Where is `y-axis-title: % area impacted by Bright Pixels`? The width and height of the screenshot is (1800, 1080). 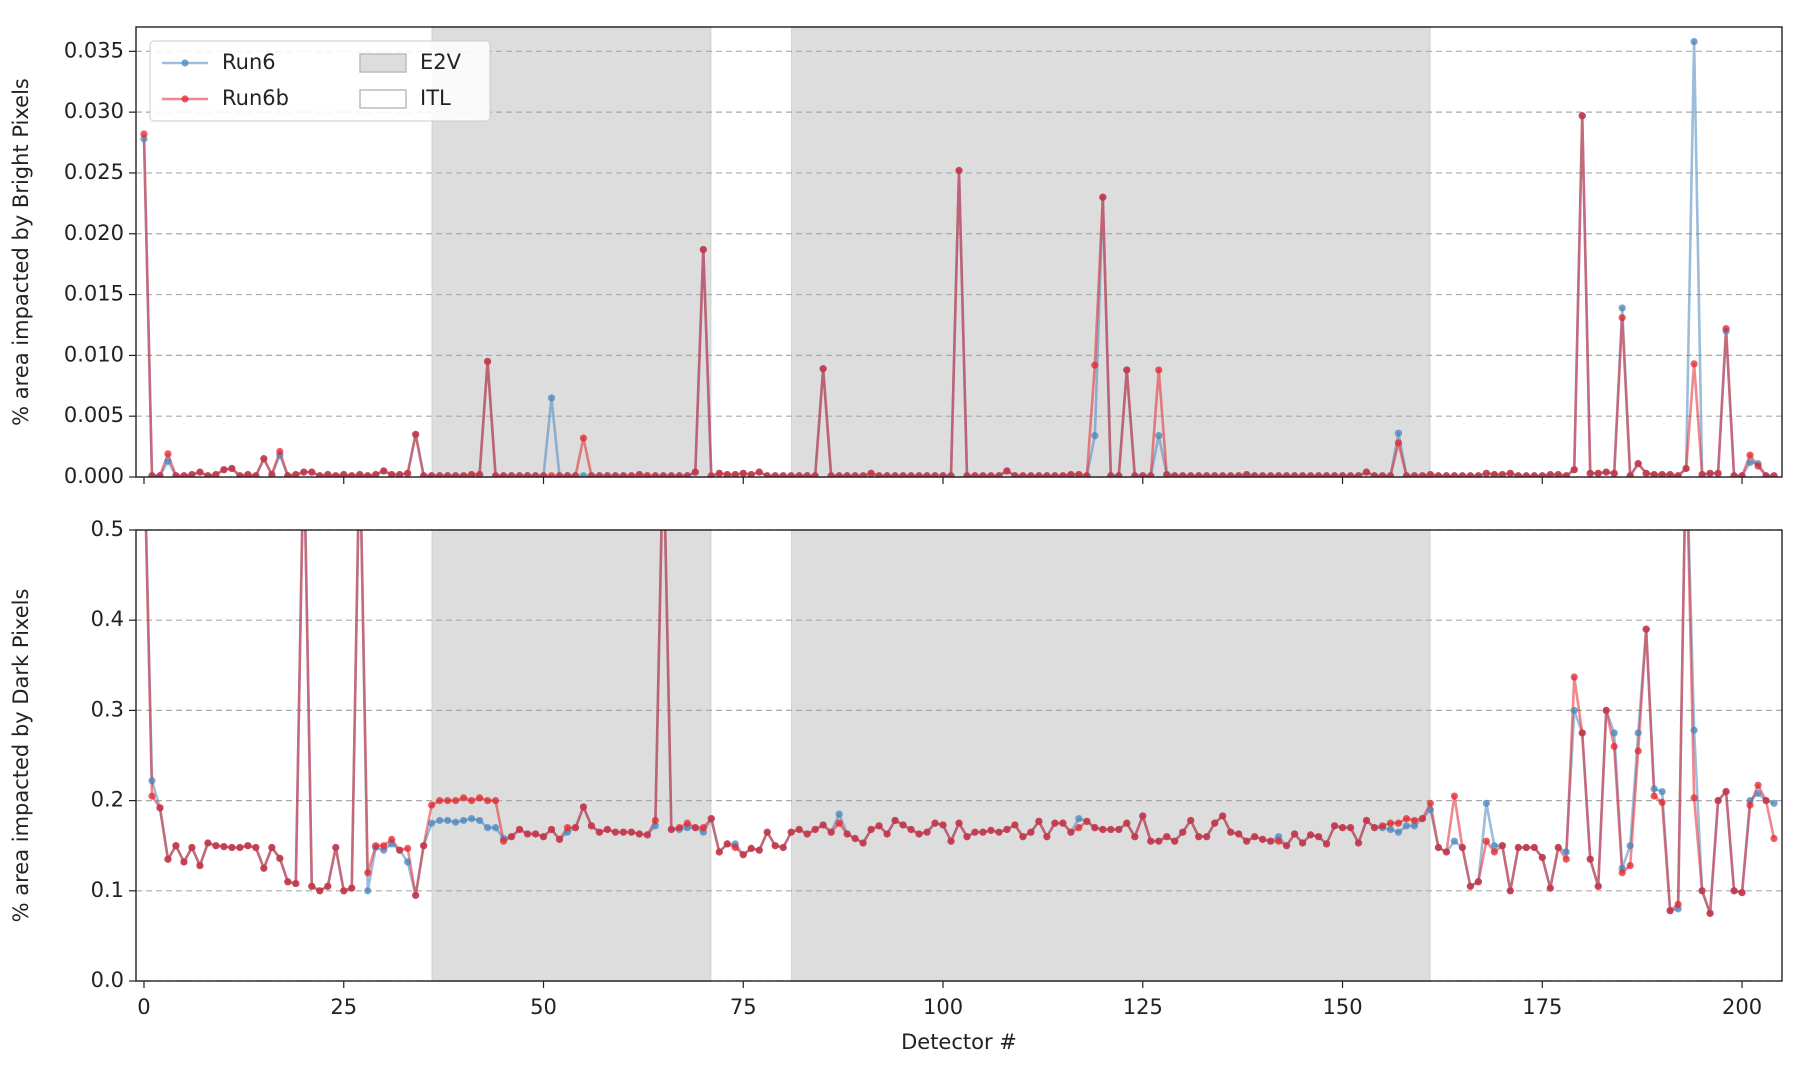
y-axis-title: % area impacted by Bright Pixels is located at coordinates (21, 252).